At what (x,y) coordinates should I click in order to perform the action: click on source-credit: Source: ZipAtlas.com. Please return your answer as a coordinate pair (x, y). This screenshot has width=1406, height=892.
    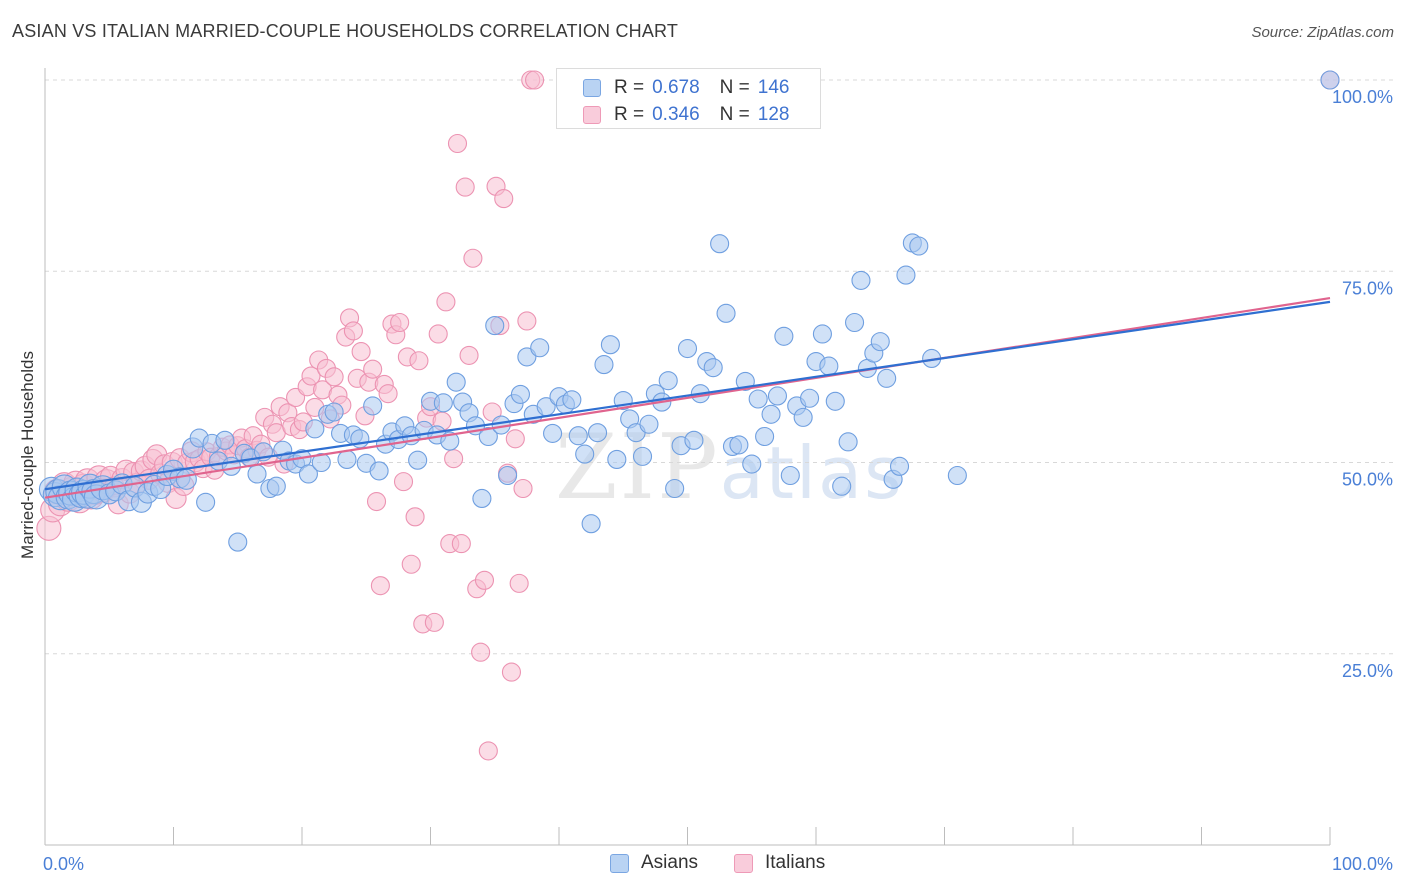
    Looking at the image, I should click on (1322, 32).